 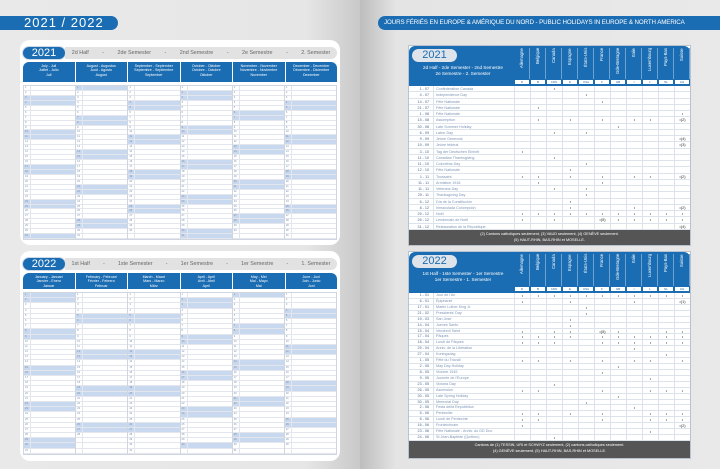 I want to click on day-row: 24, so click(x=50, y=202).